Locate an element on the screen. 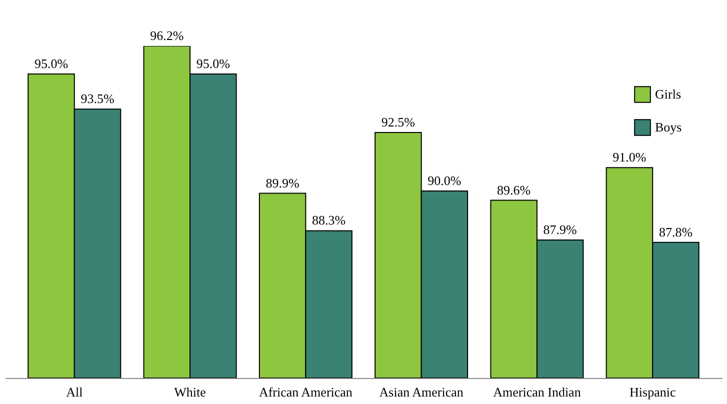 The width and height of the screenshot is (727, 404). legend-label: Boys is located at coordinates (668, 127).